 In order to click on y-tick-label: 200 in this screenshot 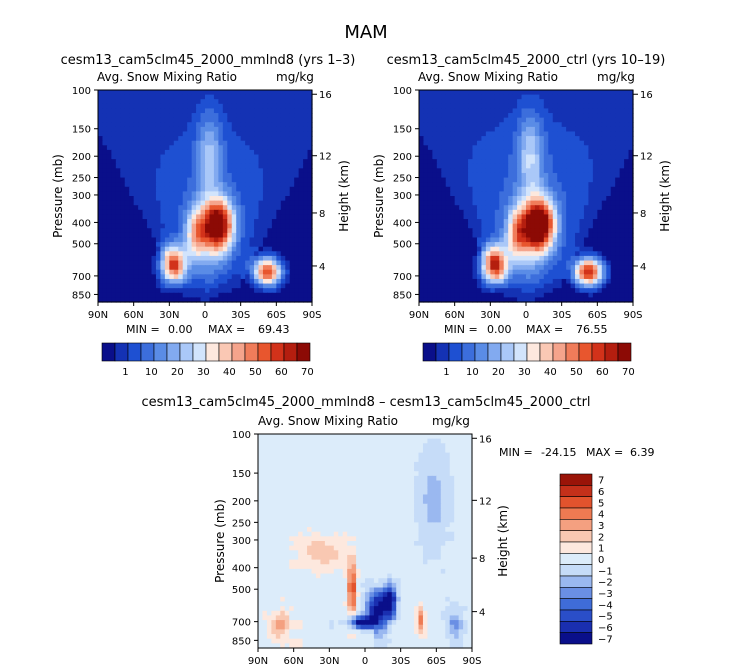, I will do `click(81, 157)`.